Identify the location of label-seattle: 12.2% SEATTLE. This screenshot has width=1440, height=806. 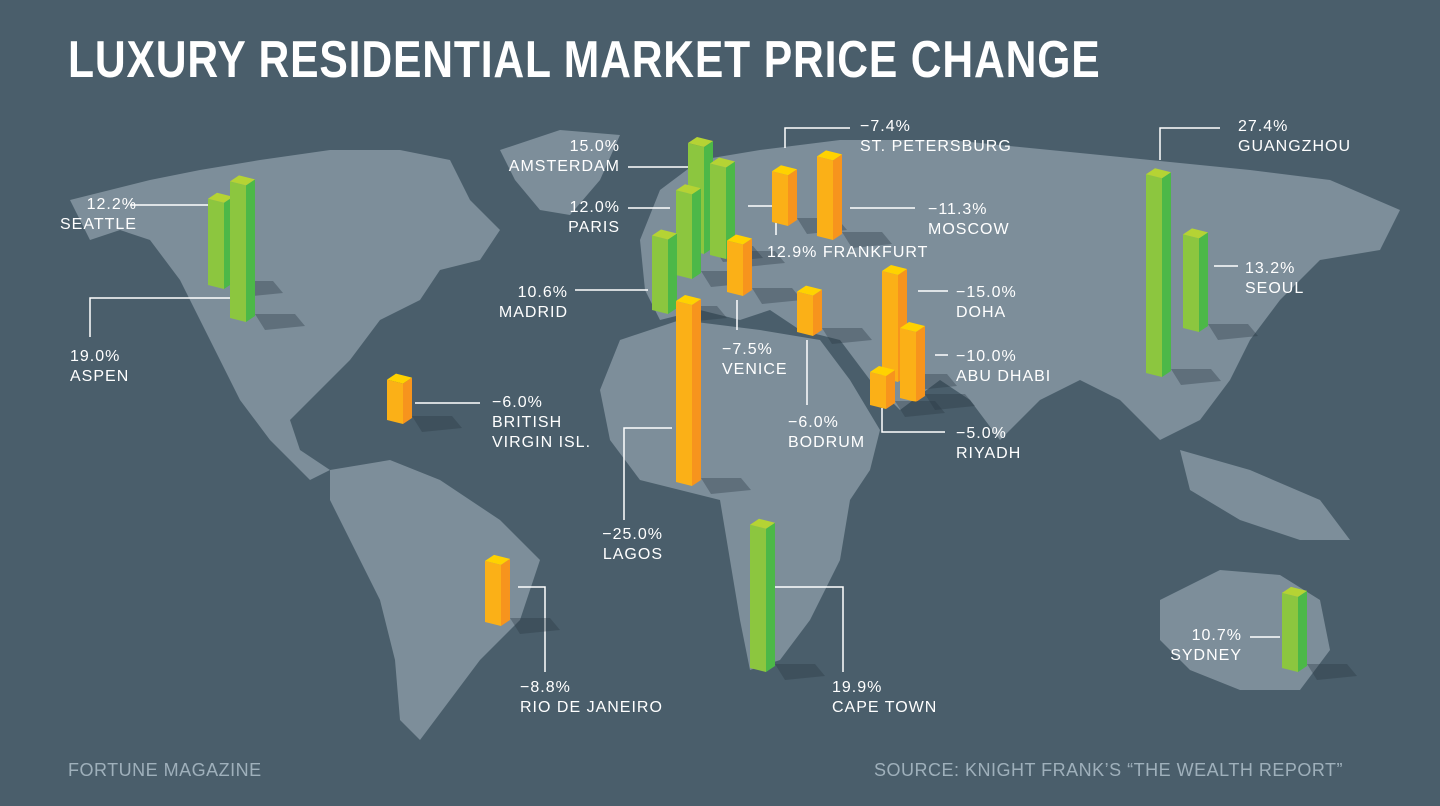
(98, 214).